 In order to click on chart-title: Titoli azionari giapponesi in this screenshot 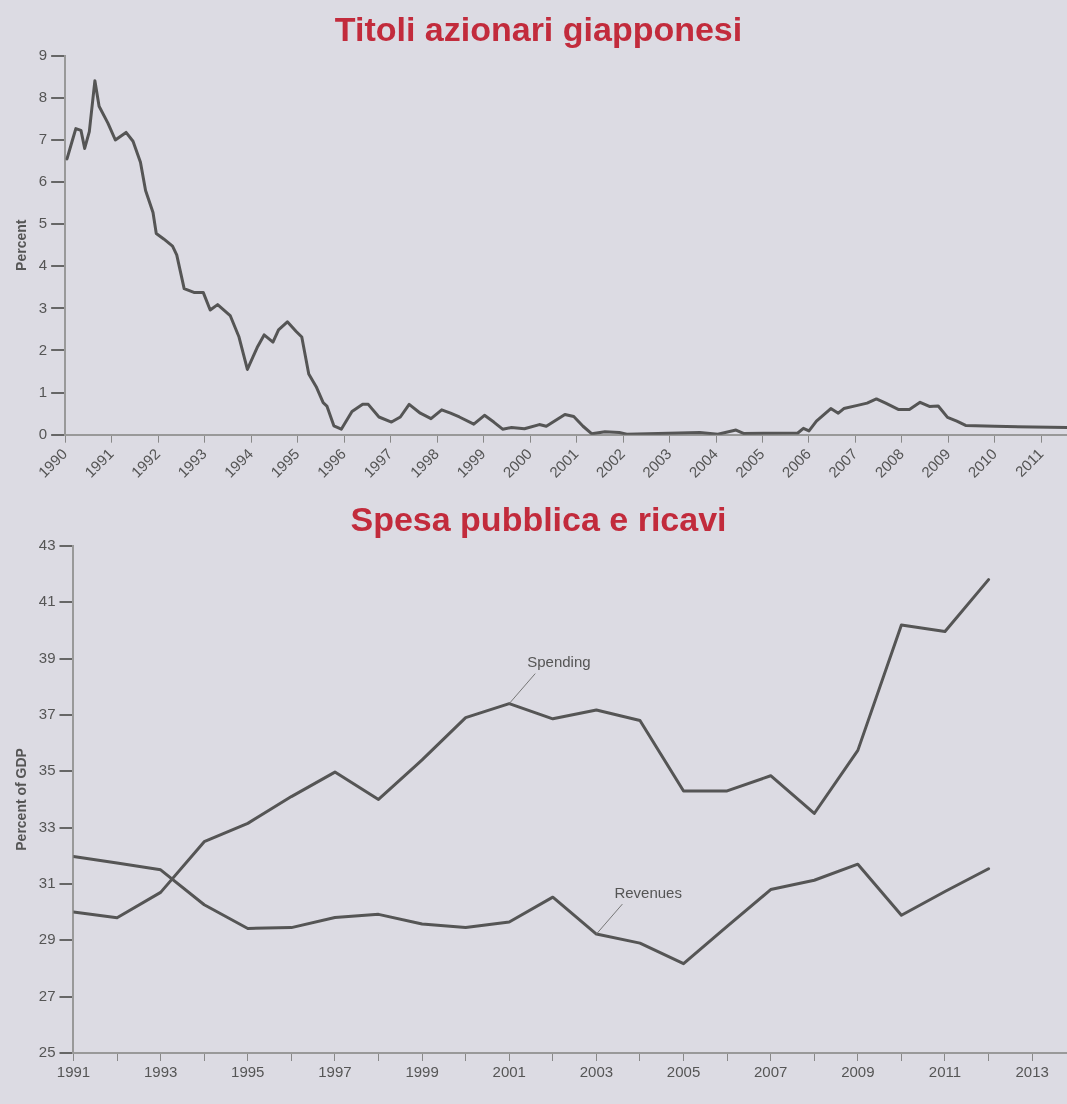, I will do `click(538, 28)`.